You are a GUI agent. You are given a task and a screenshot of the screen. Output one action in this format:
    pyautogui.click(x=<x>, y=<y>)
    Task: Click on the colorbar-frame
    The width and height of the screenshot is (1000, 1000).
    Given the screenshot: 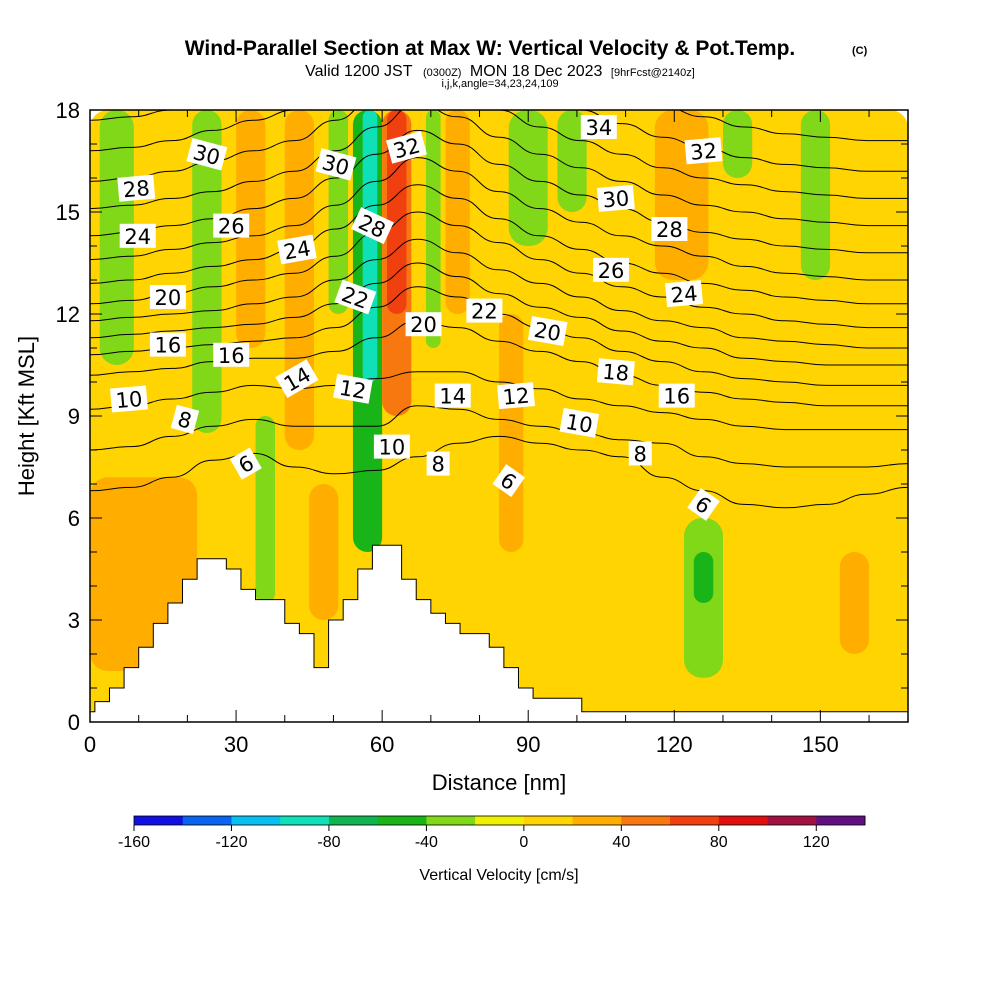 What is the action you would take?
    pyautogui.click(x=499, y=820)
    